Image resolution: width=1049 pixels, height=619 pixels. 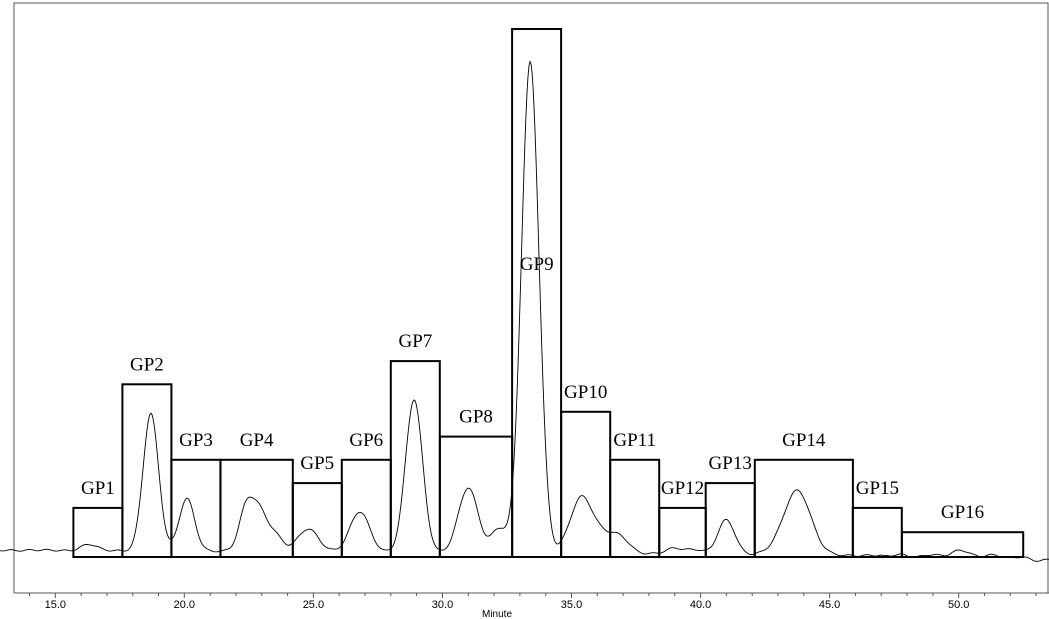 What do you see at coordinates (682, 488) in the screenshot?
I see `group-label-gp12: GP12` at bounding box center [682, 488].